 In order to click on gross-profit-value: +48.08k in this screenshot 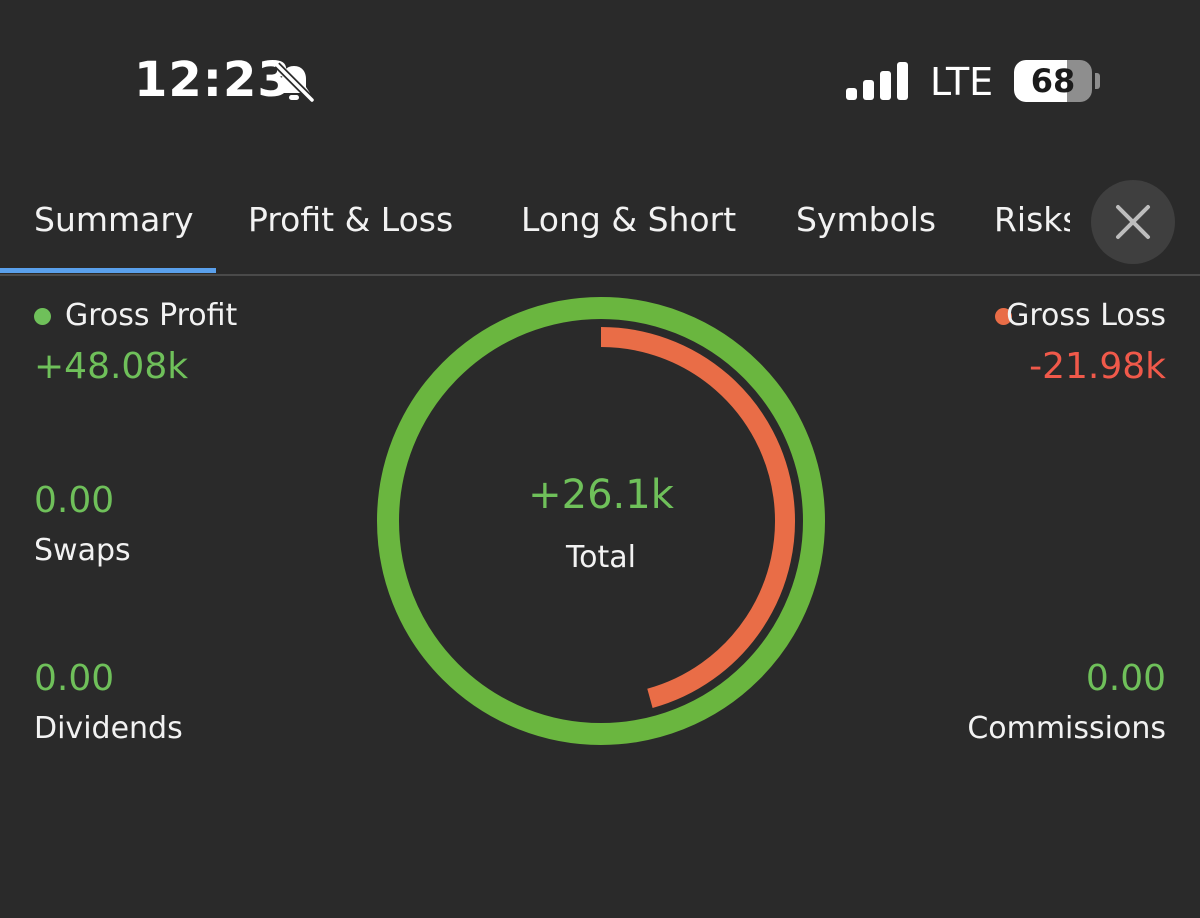, I will do `click(111, 366)`.